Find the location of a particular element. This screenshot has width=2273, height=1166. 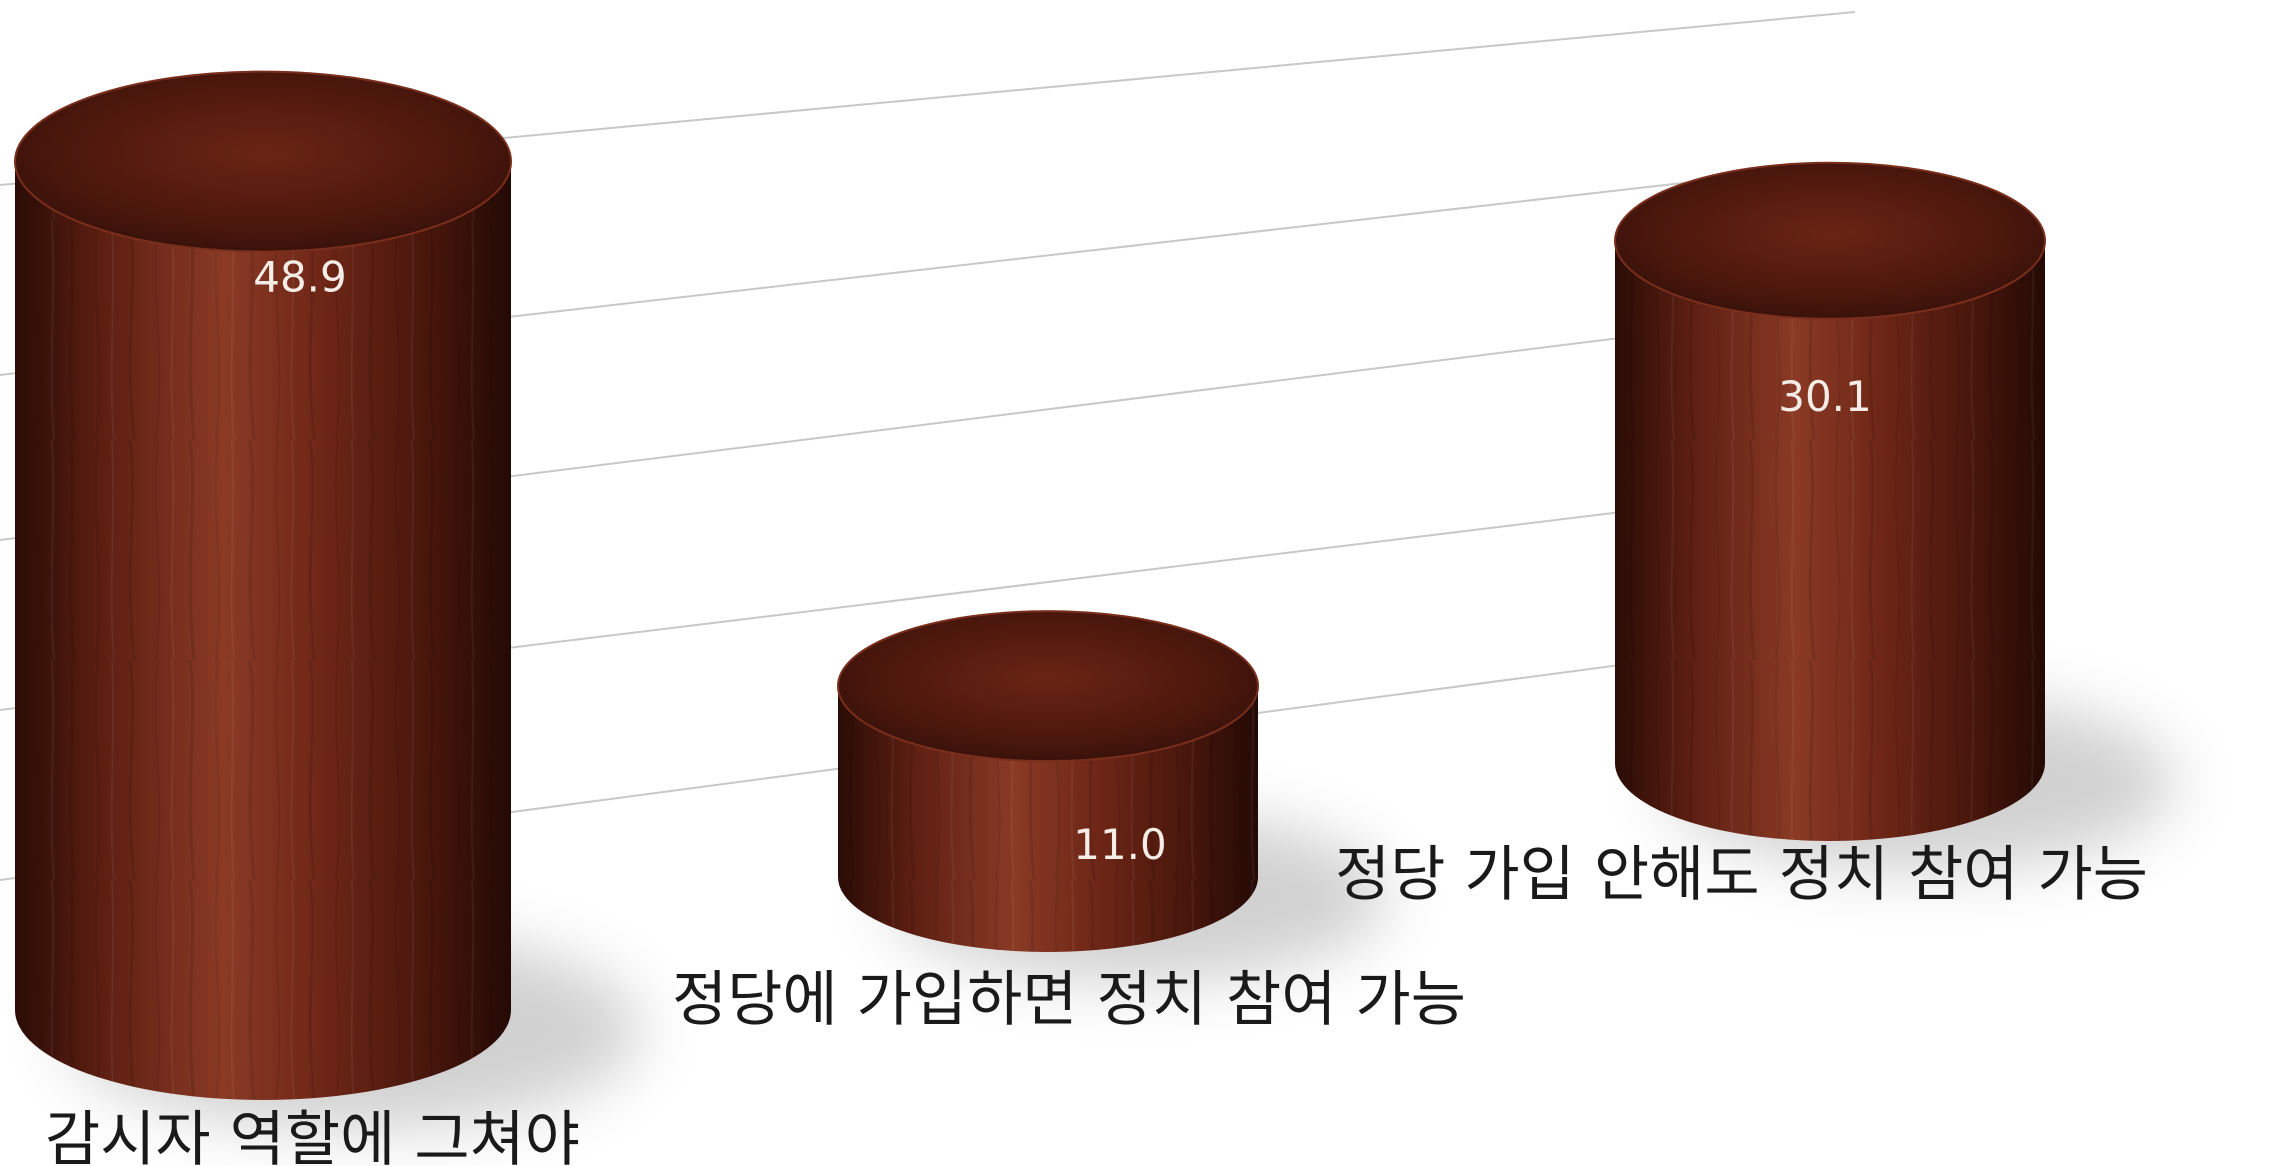

bar-value-label: 30.1 is located at coordinates (1825, 396).